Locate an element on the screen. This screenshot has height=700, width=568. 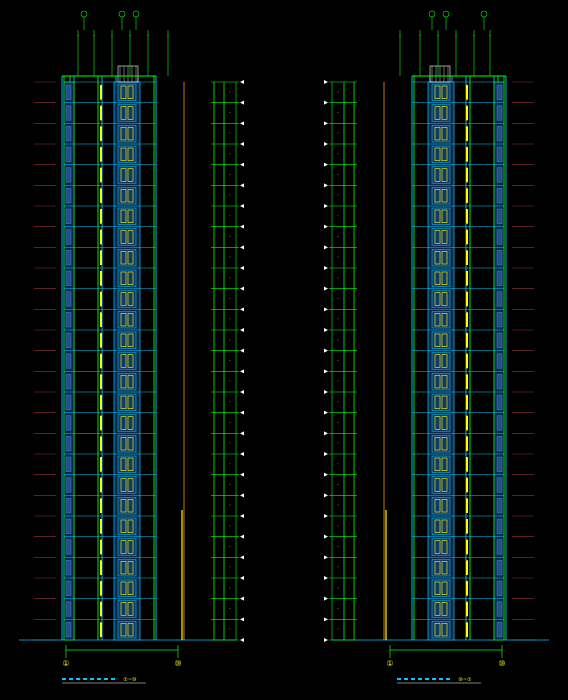
axis-end-marker: ① is located at coordinates (389, 663).